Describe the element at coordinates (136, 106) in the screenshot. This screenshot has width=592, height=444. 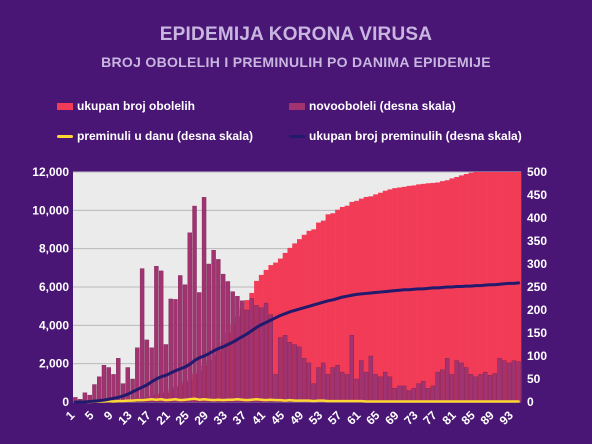
I see `legend-label: ukupan broj obolelih` at that location.